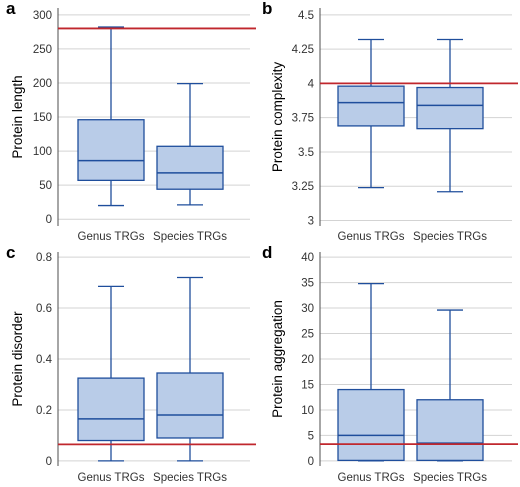 This screenshot has width=520, height=487. Describe the element at coordinates (42, 118) in the screenshot. I see `y-tick-label: 150` at that location.